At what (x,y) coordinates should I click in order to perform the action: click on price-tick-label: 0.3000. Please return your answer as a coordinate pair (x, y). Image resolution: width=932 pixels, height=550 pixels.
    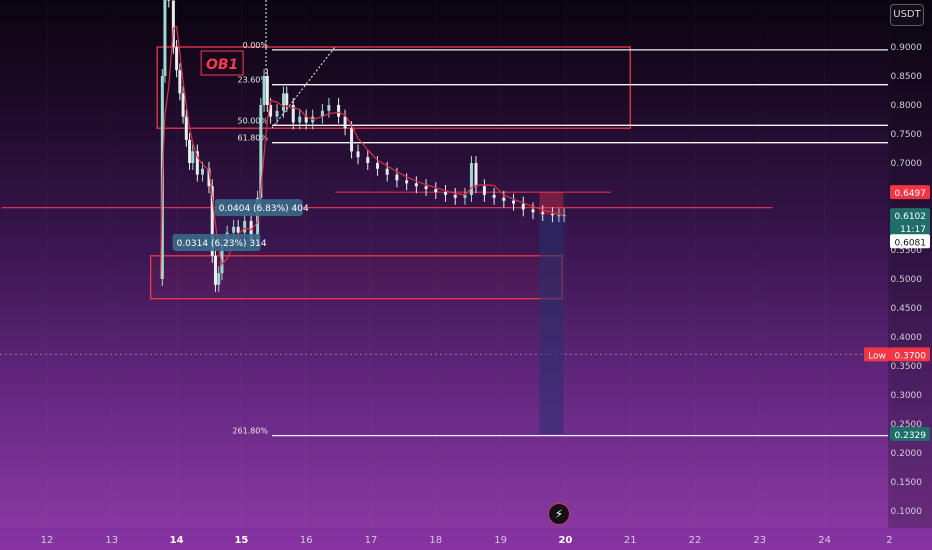
    Looking at the image, I should click on (907, 396).